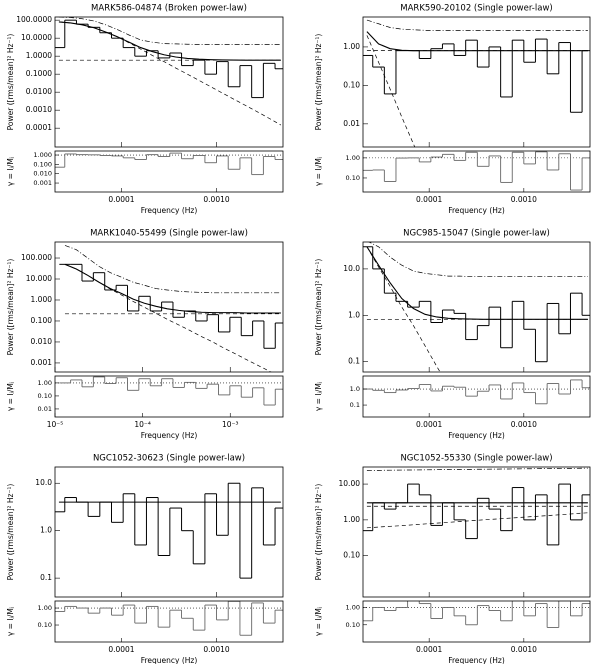 This screenshot has width=600, height=664. Describe the element at coordinates (142, 424) in the screenshot. I see `x-tick-label: 10⁻⁴` at that location.